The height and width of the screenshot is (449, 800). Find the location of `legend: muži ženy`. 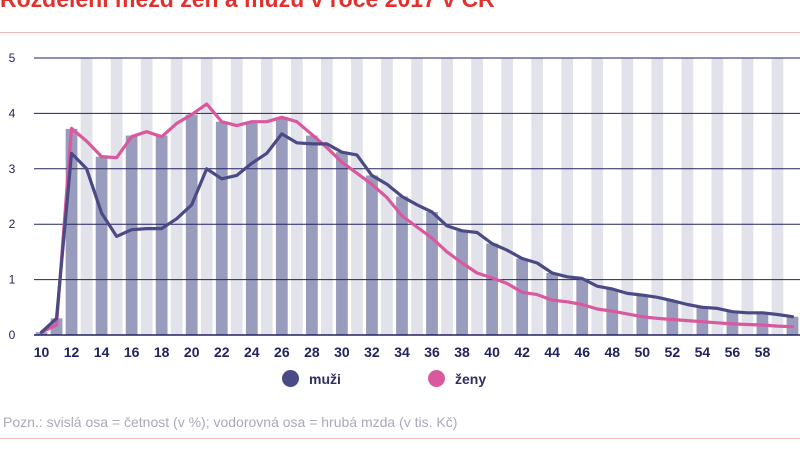

legend: muži ženy is located at coordinates (400, 382).